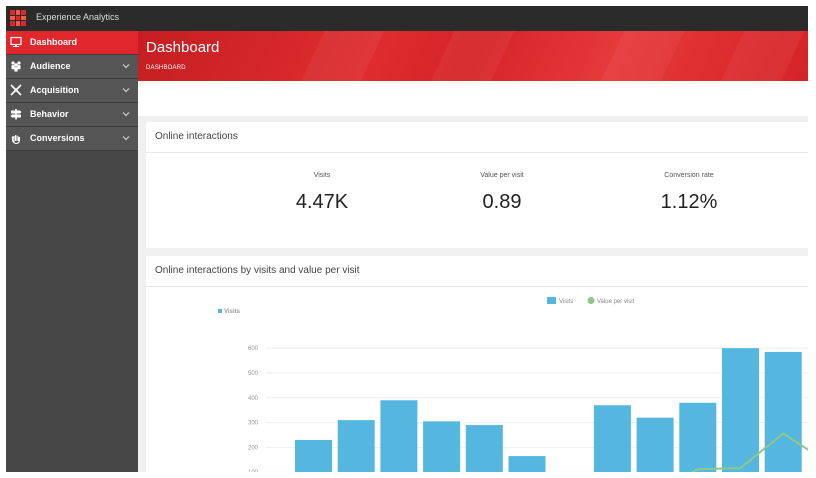 The width and height of the screenshot is (816, 478). I want to click on y-tick-label: 100, so click(253, 471).